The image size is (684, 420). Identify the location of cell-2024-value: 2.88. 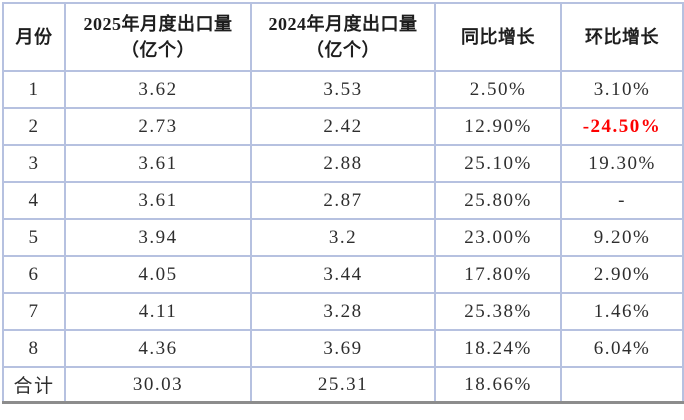
(343, 163).